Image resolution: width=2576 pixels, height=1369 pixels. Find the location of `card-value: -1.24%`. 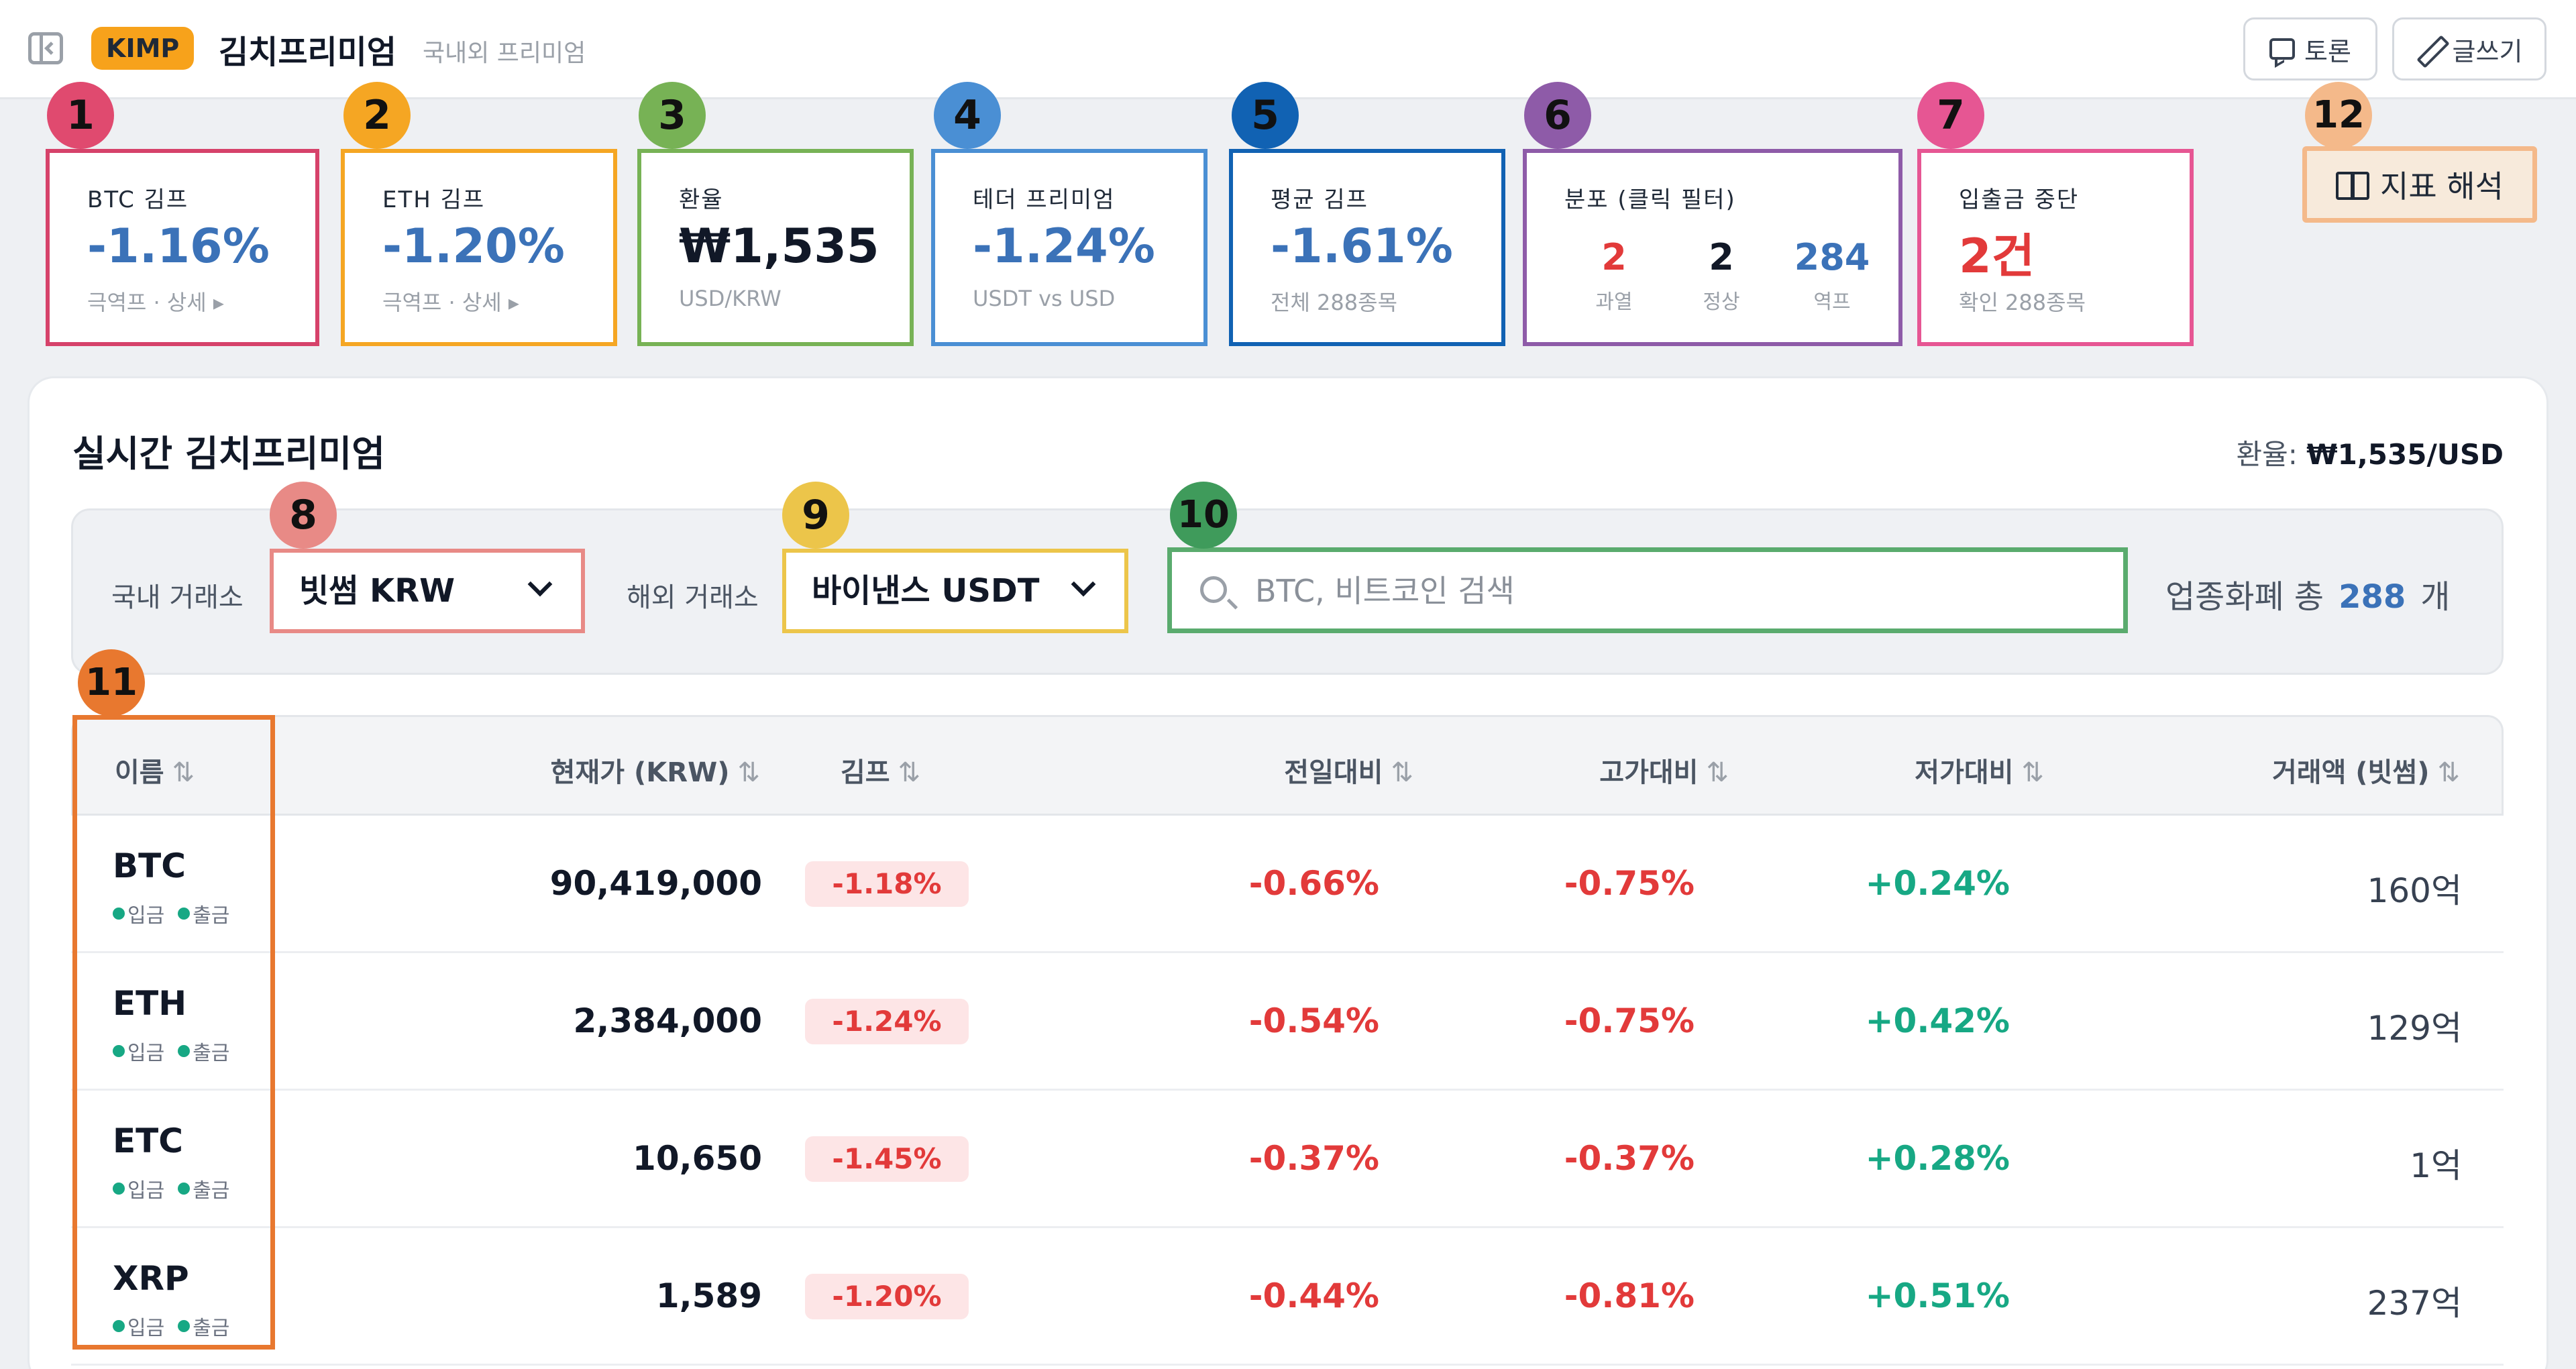

card-value: -1.24% is located at coordinates (1064, 247).